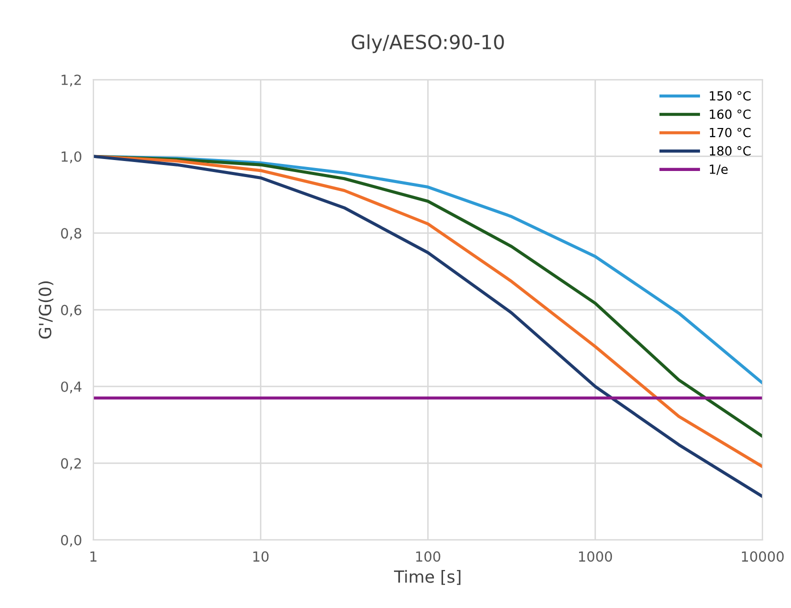 The width and height of the screenshot is (791, 608). What do you see at coordinates (71, 234) in the screenshot?
I see `y-tick-label: 0,8` at bounding box center [71, 234].